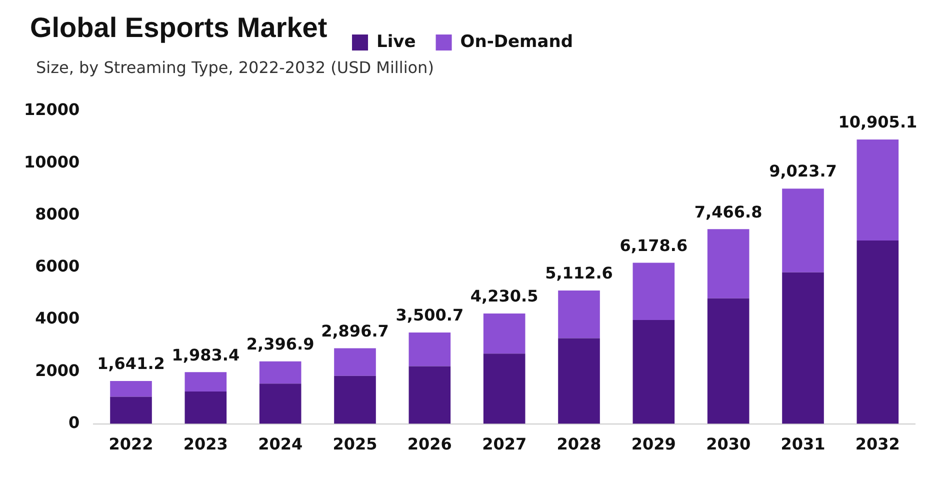  Describe the element at coordinates (57, 370) in the screenshot. I see `y-tick-label: 2000` at that location.